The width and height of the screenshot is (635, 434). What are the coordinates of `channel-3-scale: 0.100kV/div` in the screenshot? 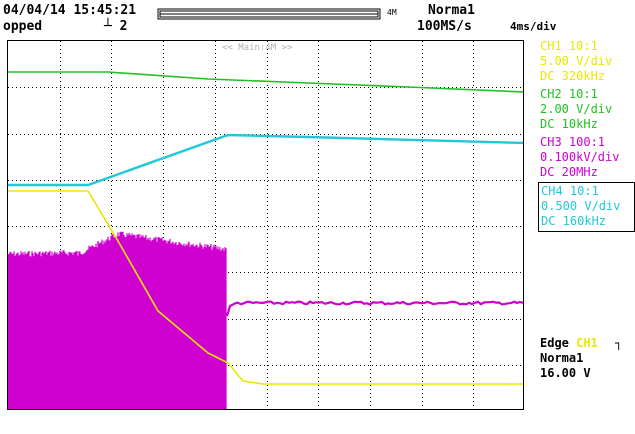 It's located at (580, 157).